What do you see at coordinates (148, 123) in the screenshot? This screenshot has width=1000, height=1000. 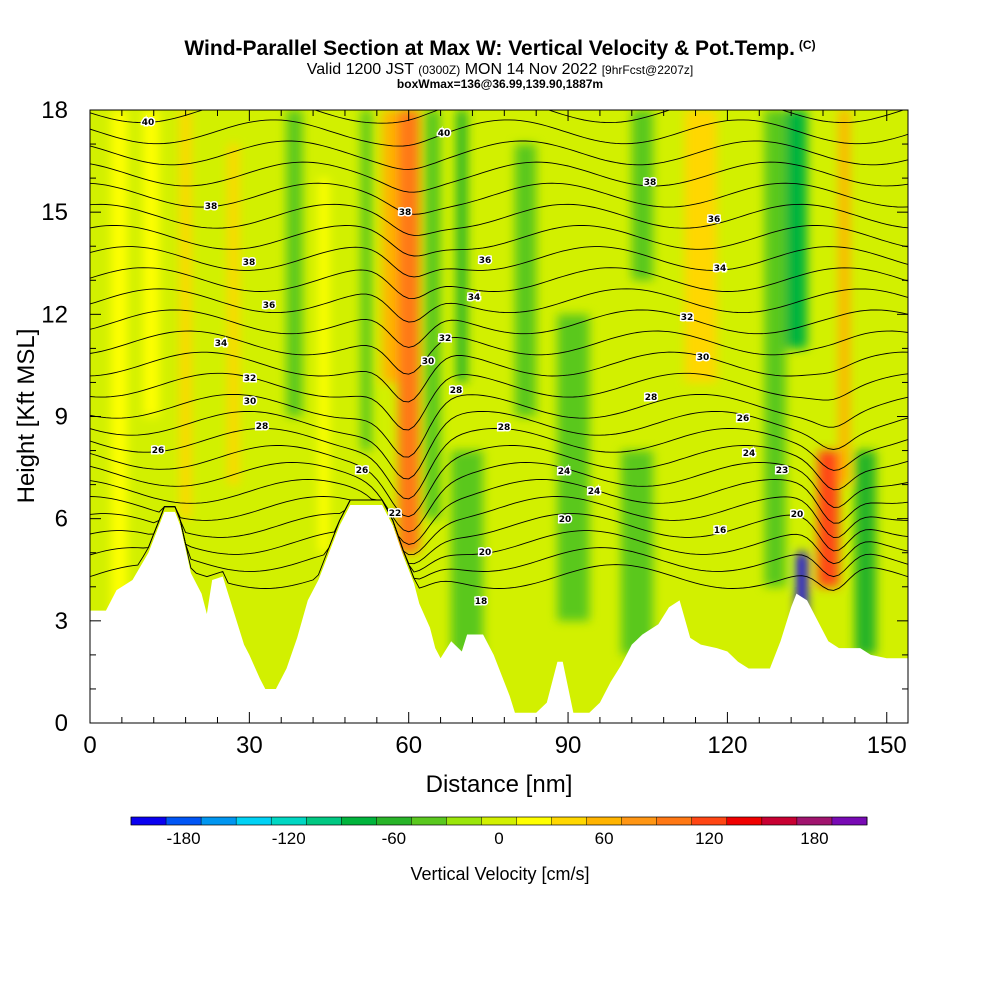 I see `theta-contour-label: 40` at bounding box center [148, 123].